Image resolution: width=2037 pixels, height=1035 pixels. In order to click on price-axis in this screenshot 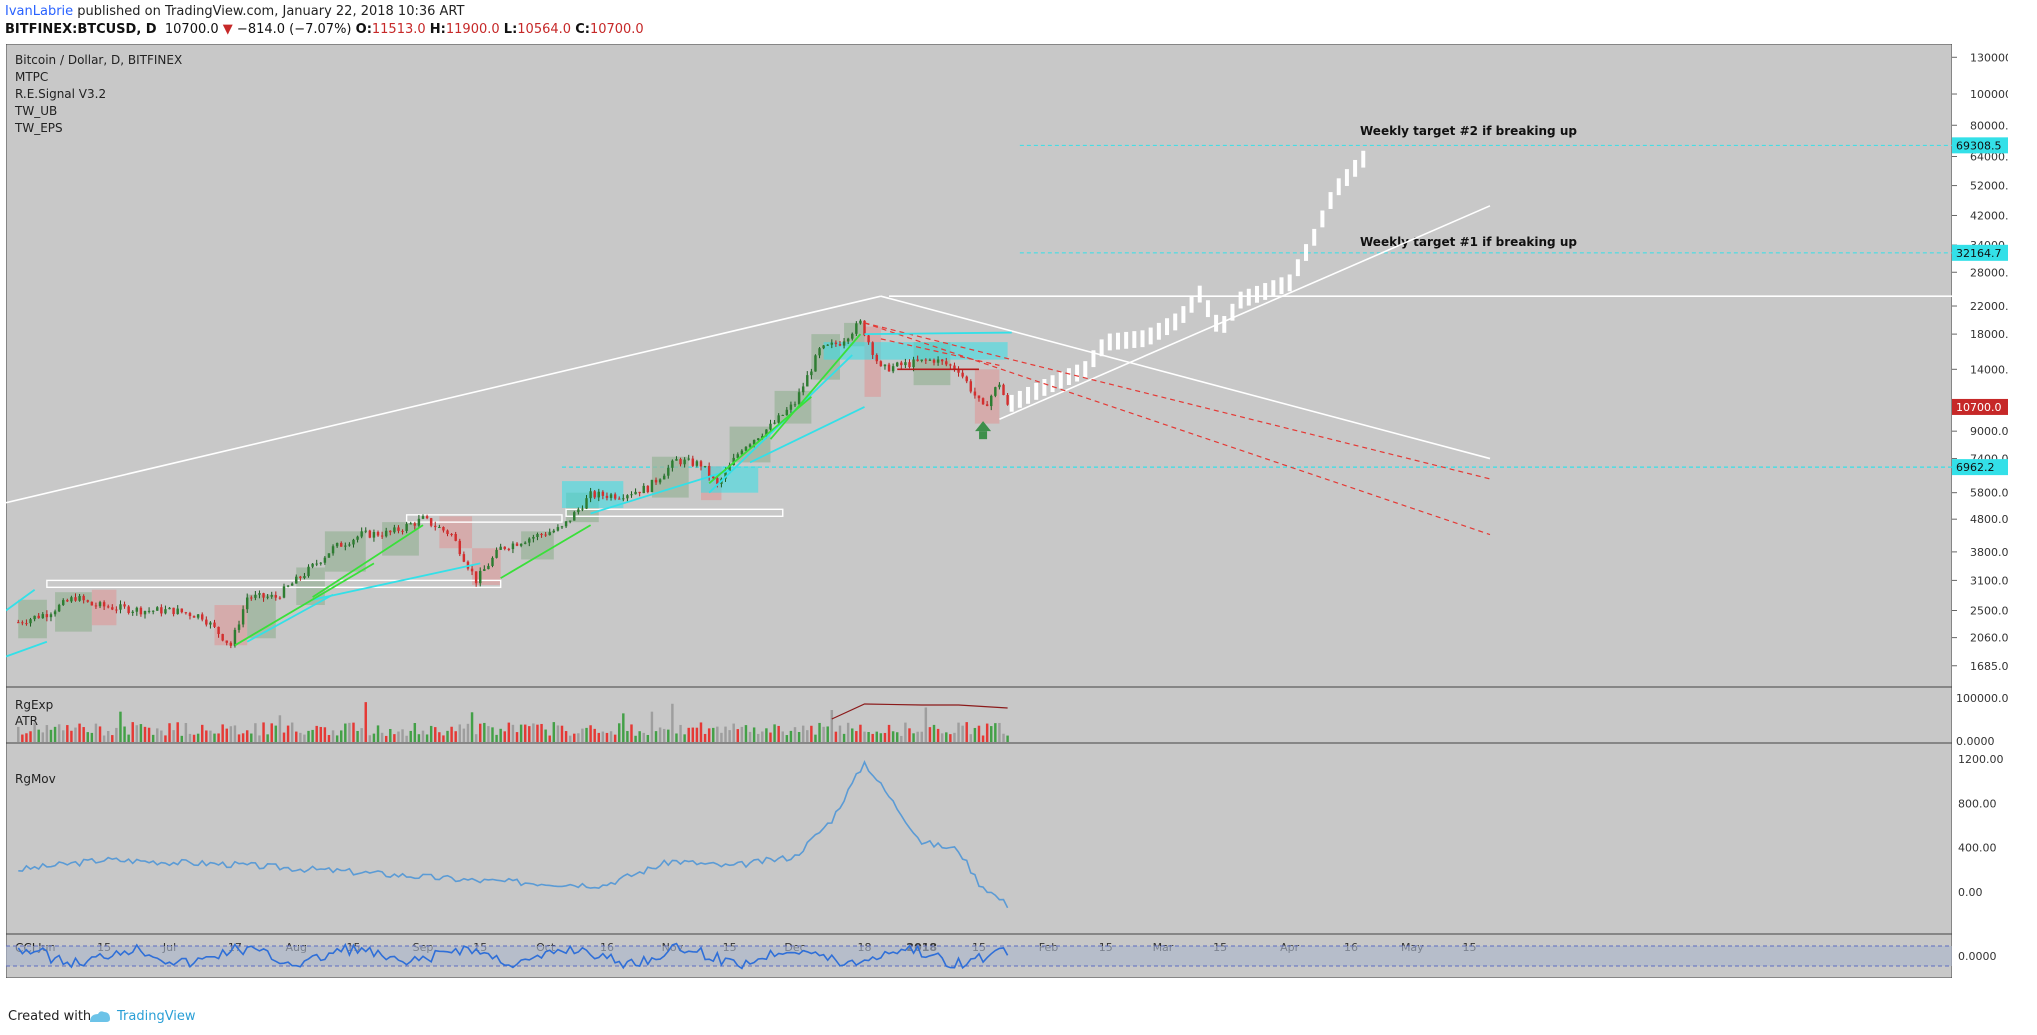, I will do `click(1980, 511)`.